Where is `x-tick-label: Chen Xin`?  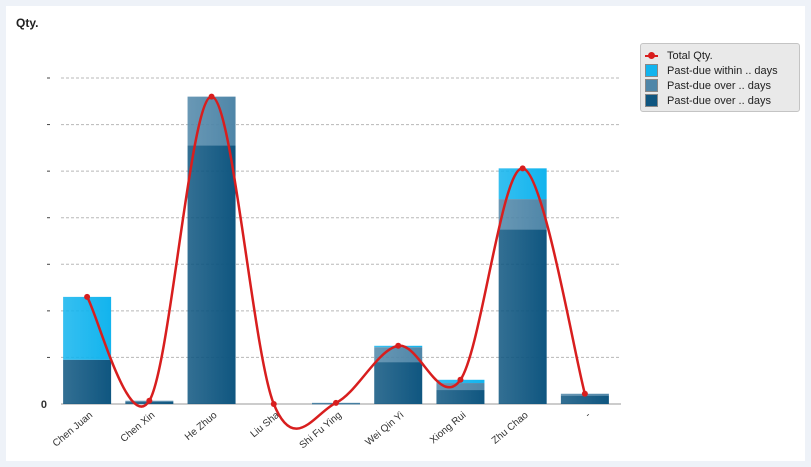 x-tick-label: Chen Xin is located at coordinates (138, 427).